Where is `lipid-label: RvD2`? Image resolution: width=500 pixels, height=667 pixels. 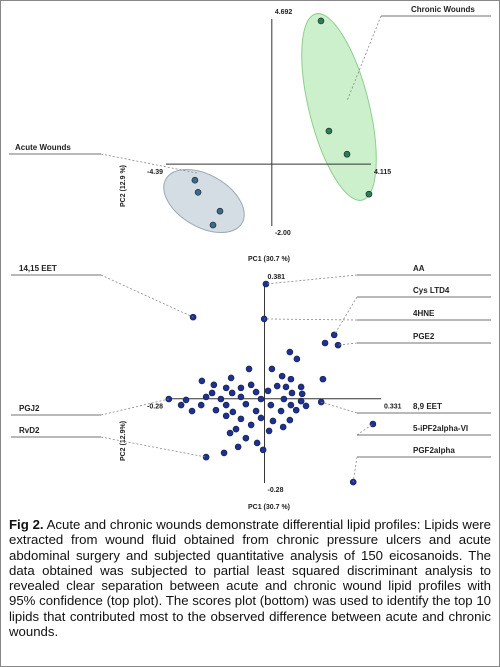 lipid-label: RvD2 is located at coordinates (29, 430).